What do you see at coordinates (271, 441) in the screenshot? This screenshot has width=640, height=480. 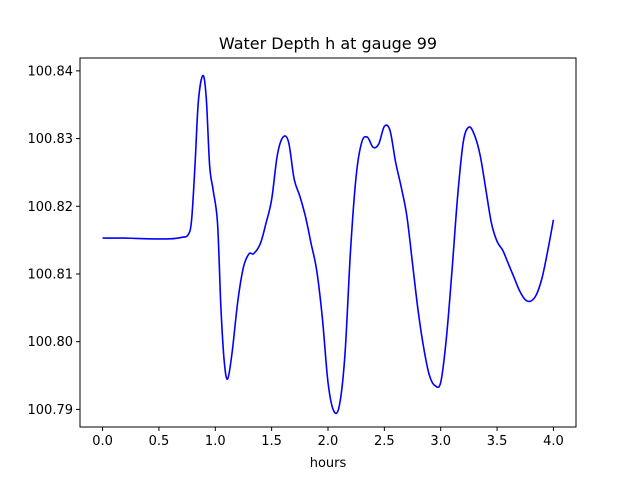 I see `x-tick-label: 1.5` at bounding box center [271, 441].